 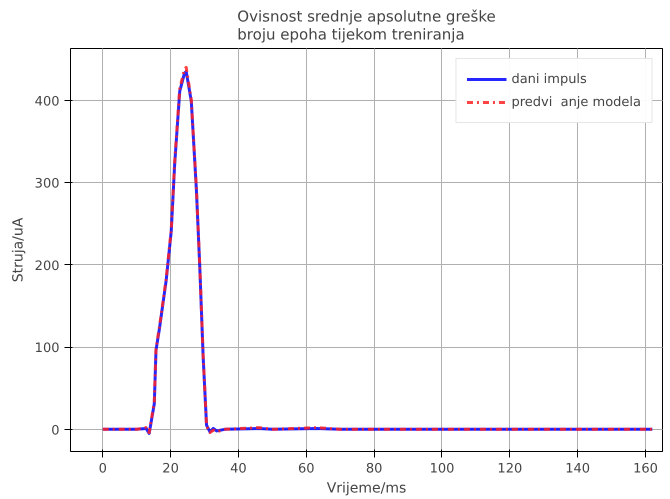 I want to click on y-tick-label: 400, so click(x=47, y=102).